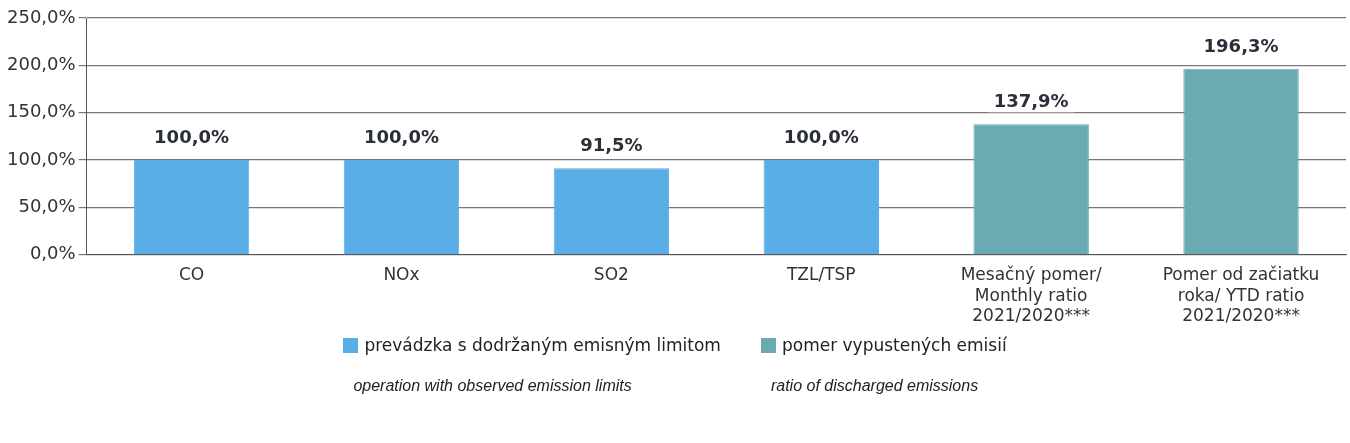  Describe the element at coordinates (41, 64) in the screenshot. I see `y-tick-label: 200,0%` at that location.